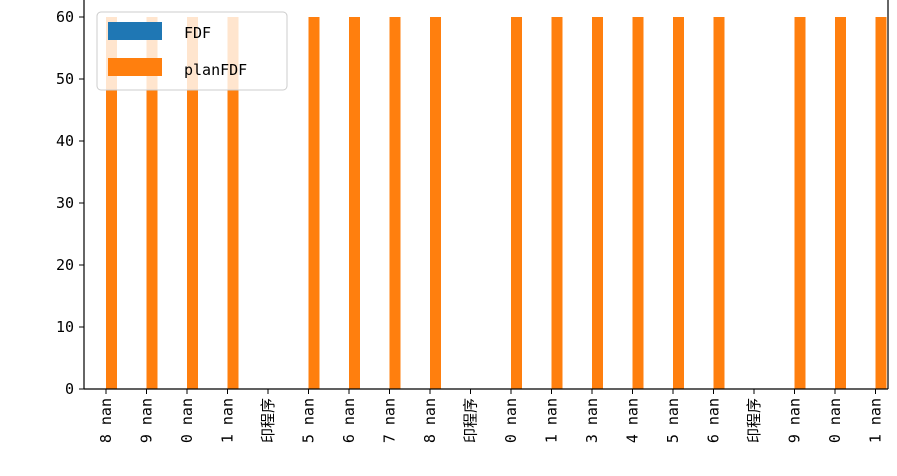 The width and height of the screenshot is (897, 476). What do you see at coordinates (147, 420) in the screenshot?
I see `x-tick-label-1: 9 nan` at bounding box center [147, 420].